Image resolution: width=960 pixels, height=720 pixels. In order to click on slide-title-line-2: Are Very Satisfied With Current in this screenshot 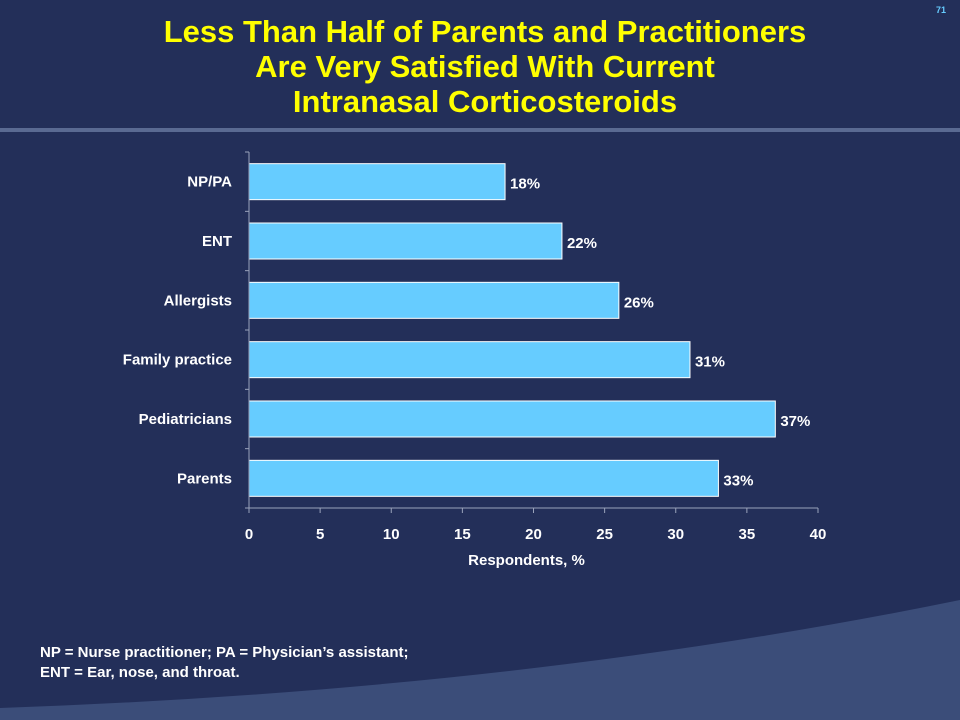, I will do `click(485, 66)`.